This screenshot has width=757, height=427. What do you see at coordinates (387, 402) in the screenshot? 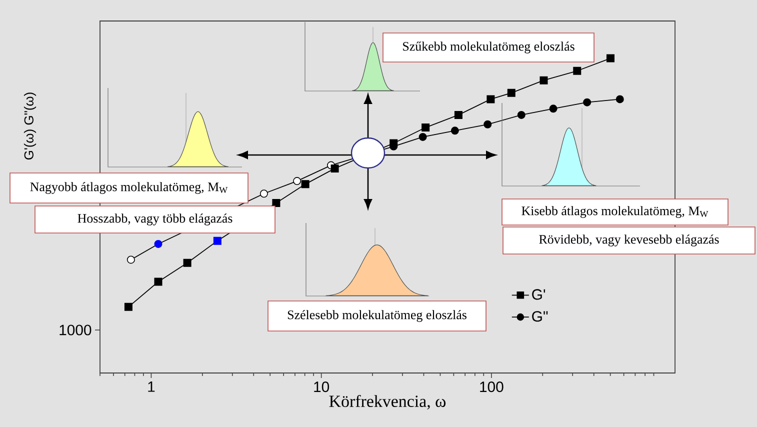
I see `x-axis-title: Körfrekvencia, ω` at bounding box center [387, 402].